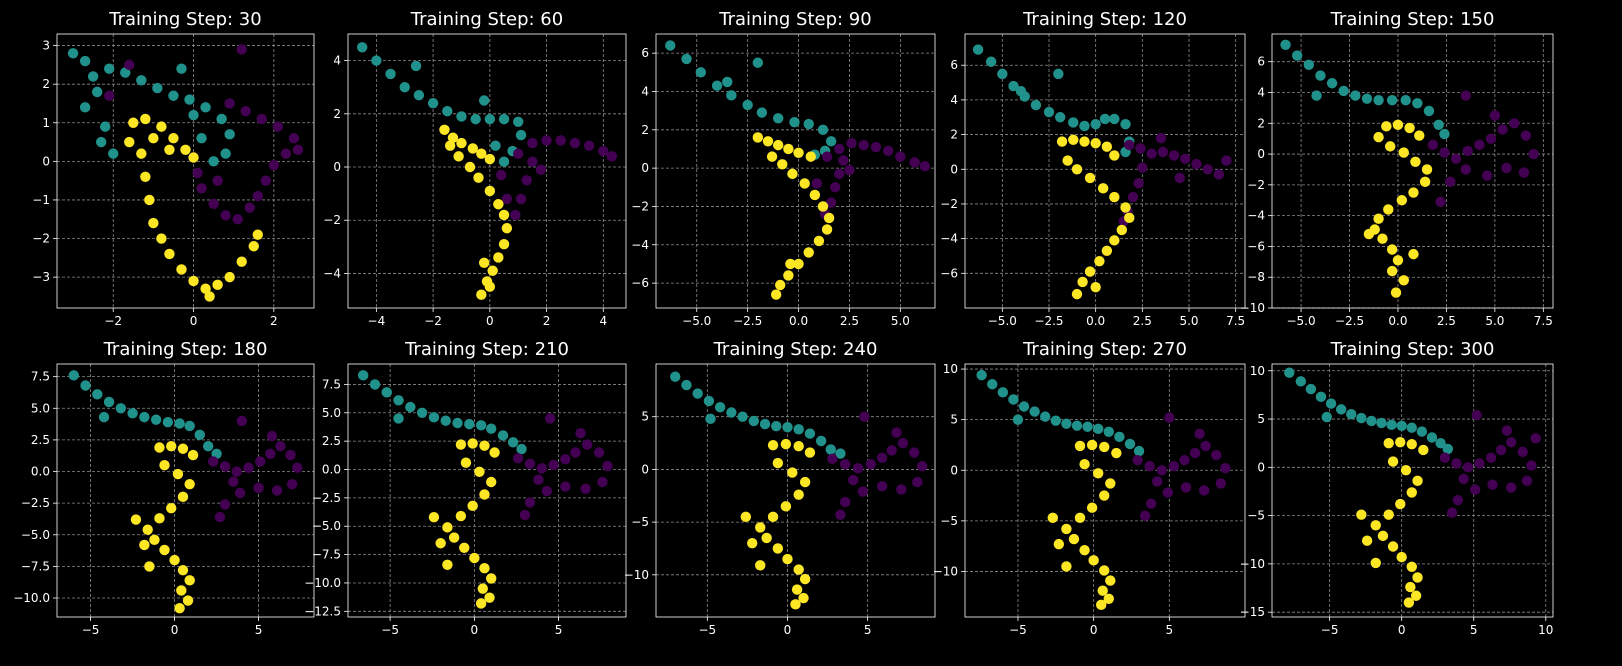 The image size is (1622, 666). Describe the element at coordinates (31, 598) in the screenshot. I see `y-tick-label: −10.0` at that location.